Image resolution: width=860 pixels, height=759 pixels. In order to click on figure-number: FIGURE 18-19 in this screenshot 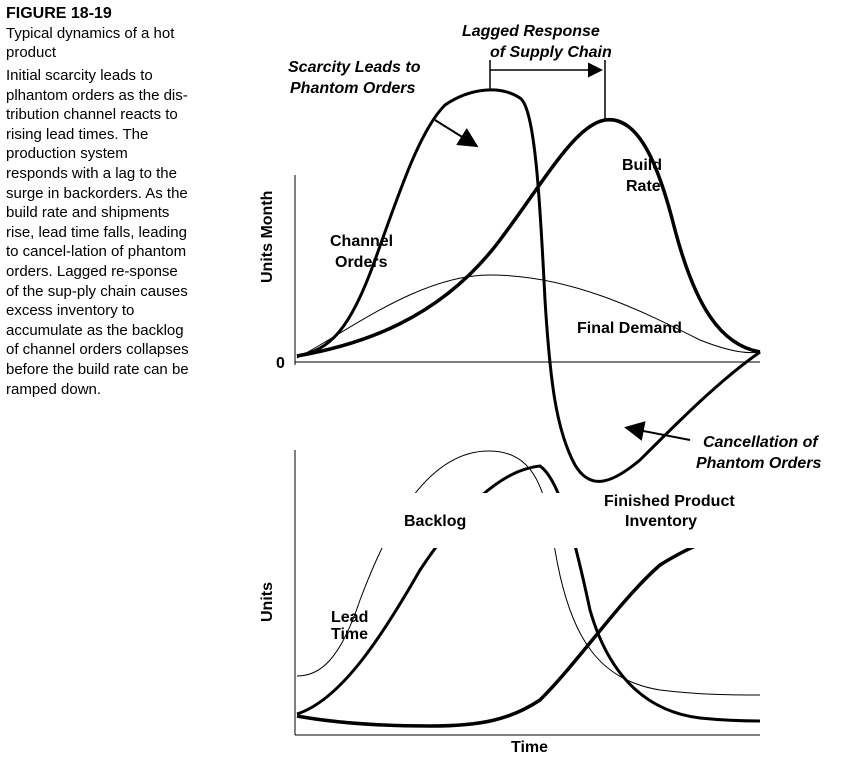, I will do `click(59, 13)`.